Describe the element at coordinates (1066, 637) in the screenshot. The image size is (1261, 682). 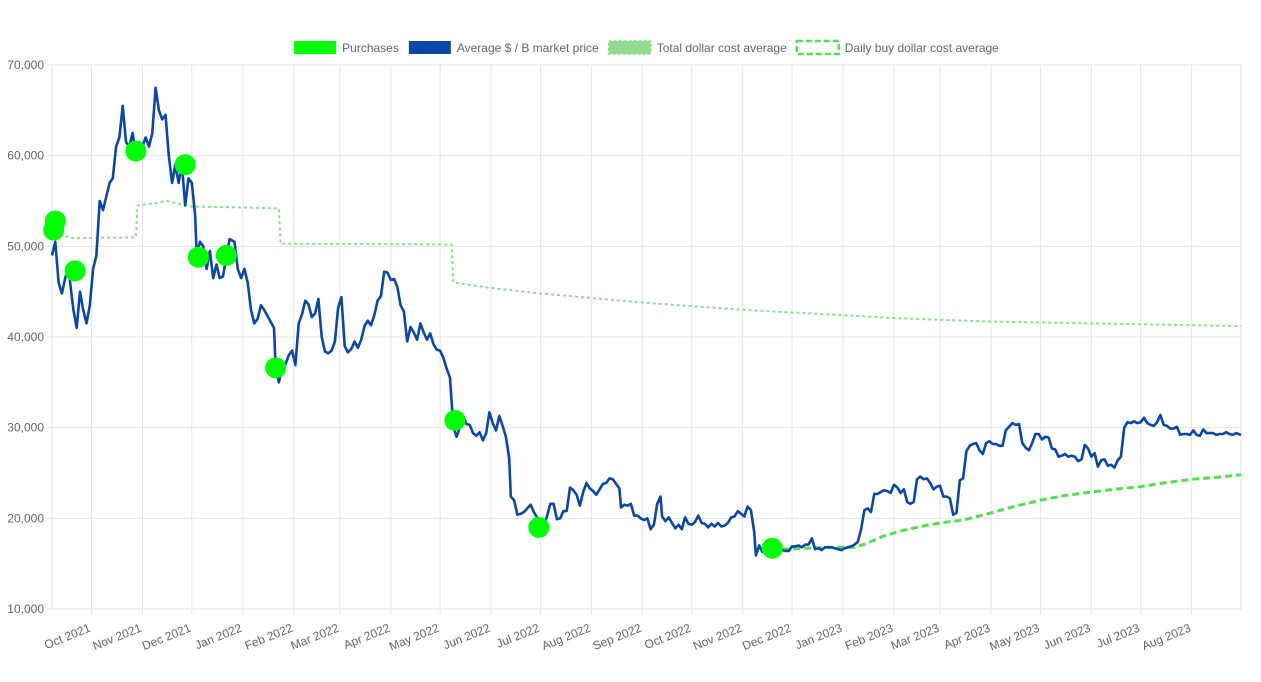
I see `x-tick-label: Jun 2023` at that location.